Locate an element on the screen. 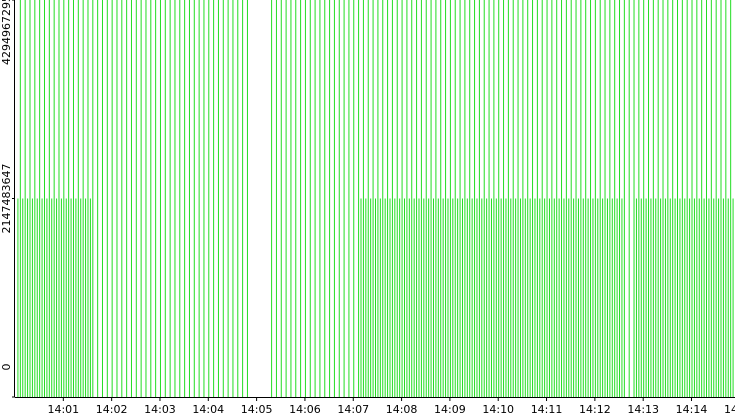 The image size is (735, 415). x-tick-label: 14:14 is located at coordinates (692, 409).